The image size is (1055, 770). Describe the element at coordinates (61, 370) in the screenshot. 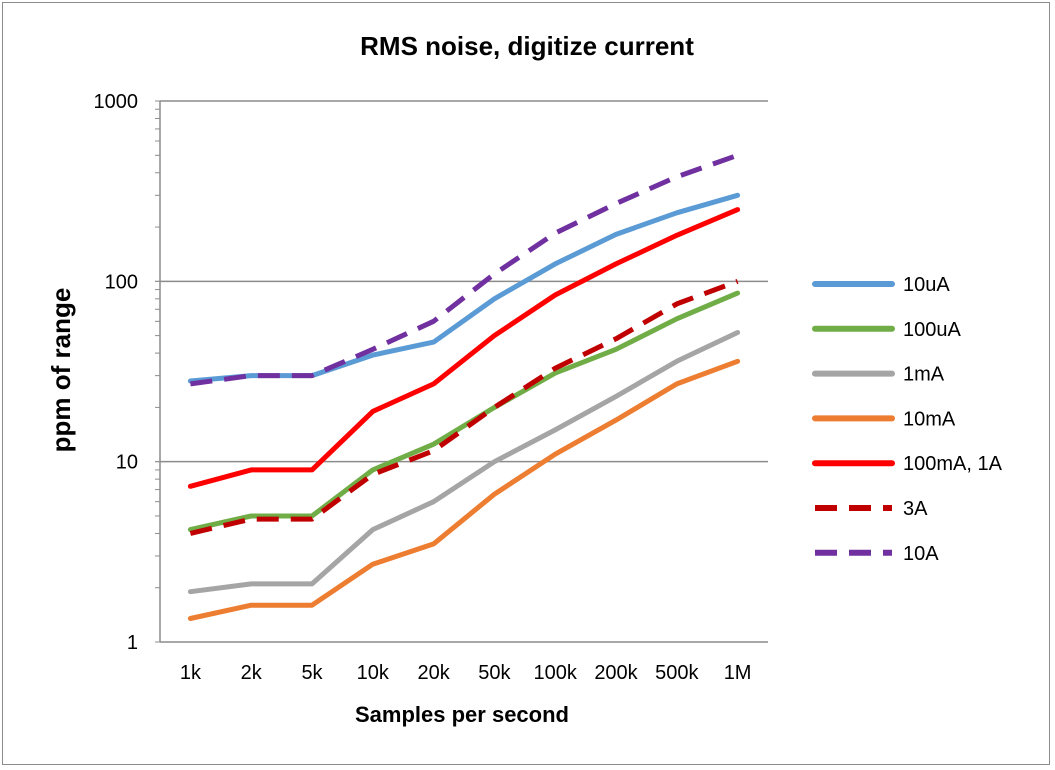

I see `y-axis-title: ppm of range` at that location.